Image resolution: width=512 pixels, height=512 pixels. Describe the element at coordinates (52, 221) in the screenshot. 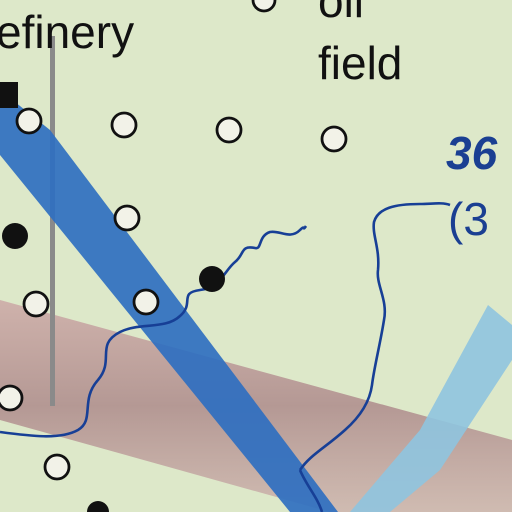

I see `refinery-line` at that location.